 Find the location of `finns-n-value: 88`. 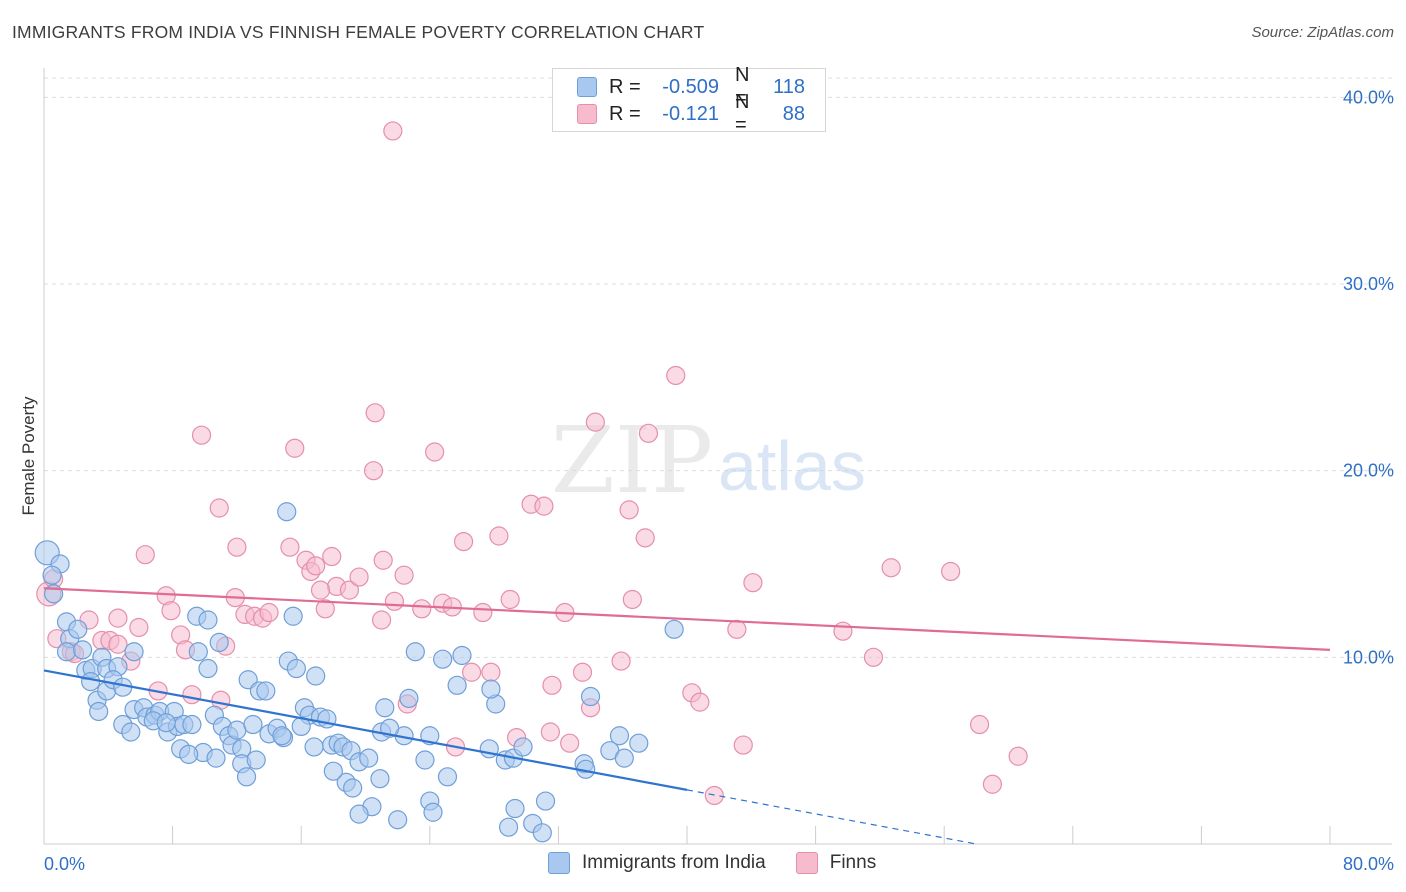

finns-n-value: 88 is located at coordinates (793, 113).